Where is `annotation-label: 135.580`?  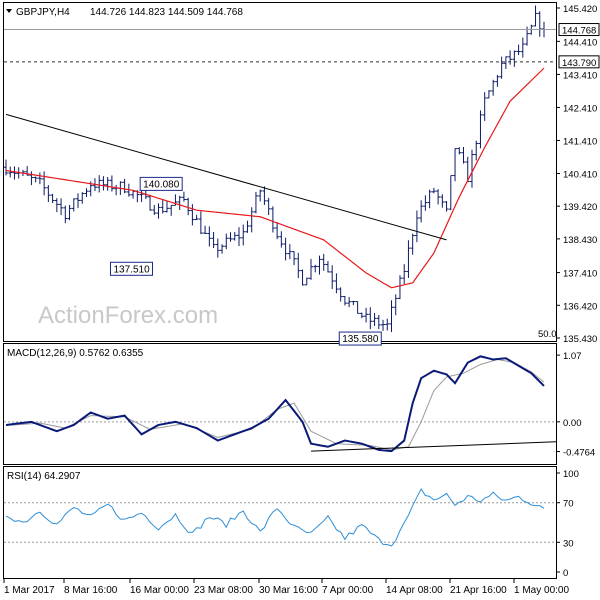
annotation-label: 135.580 is located at coordinates (360, 338).